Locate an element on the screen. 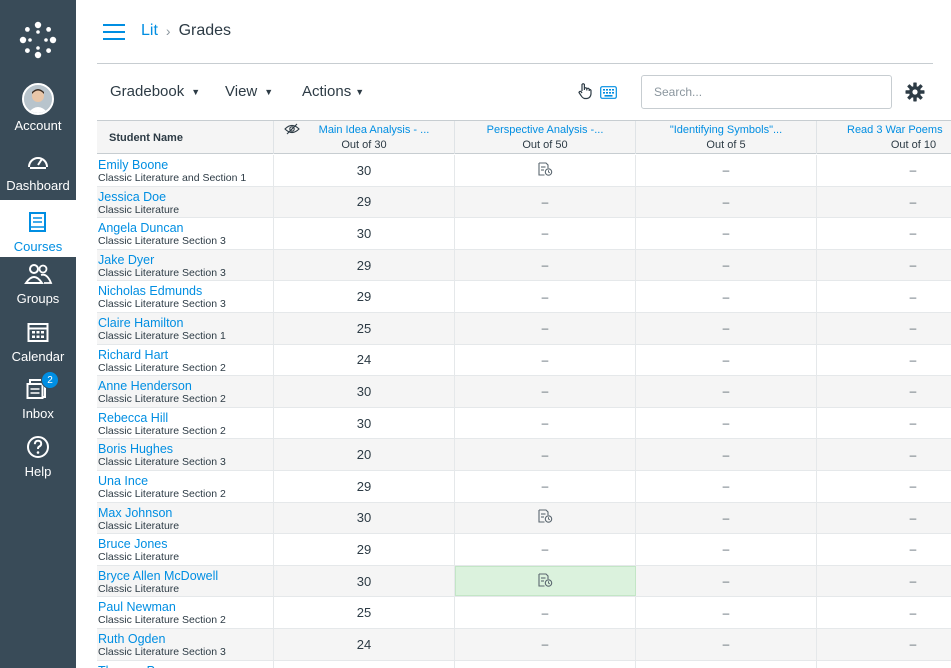 This screenshot has width=951, height=668. gear-icon is located at coordinates (915, 94).